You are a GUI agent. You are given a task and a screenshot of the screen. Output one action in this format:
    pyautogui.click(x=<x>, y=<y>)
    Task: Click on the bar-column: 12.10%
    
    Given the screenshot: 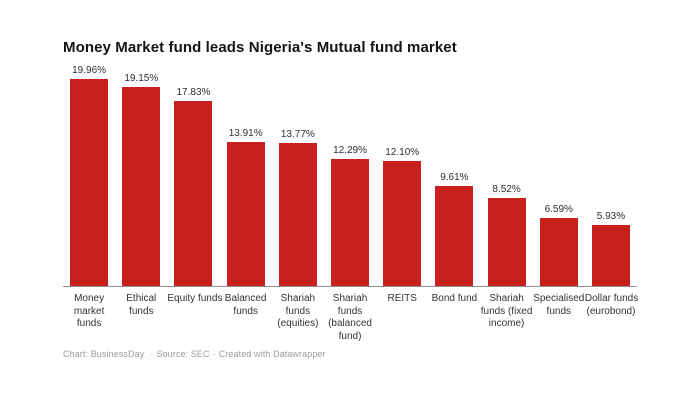 What is the action you would take?
    pyautogui.click(x=402, y=216)
    